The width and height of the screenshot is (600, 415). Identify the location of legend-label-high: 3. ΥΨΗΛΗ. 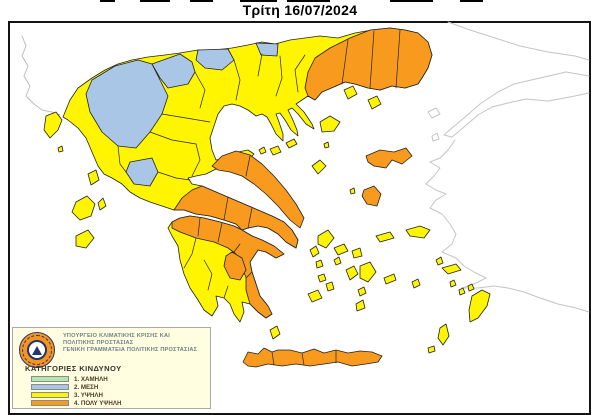
(88, 395).